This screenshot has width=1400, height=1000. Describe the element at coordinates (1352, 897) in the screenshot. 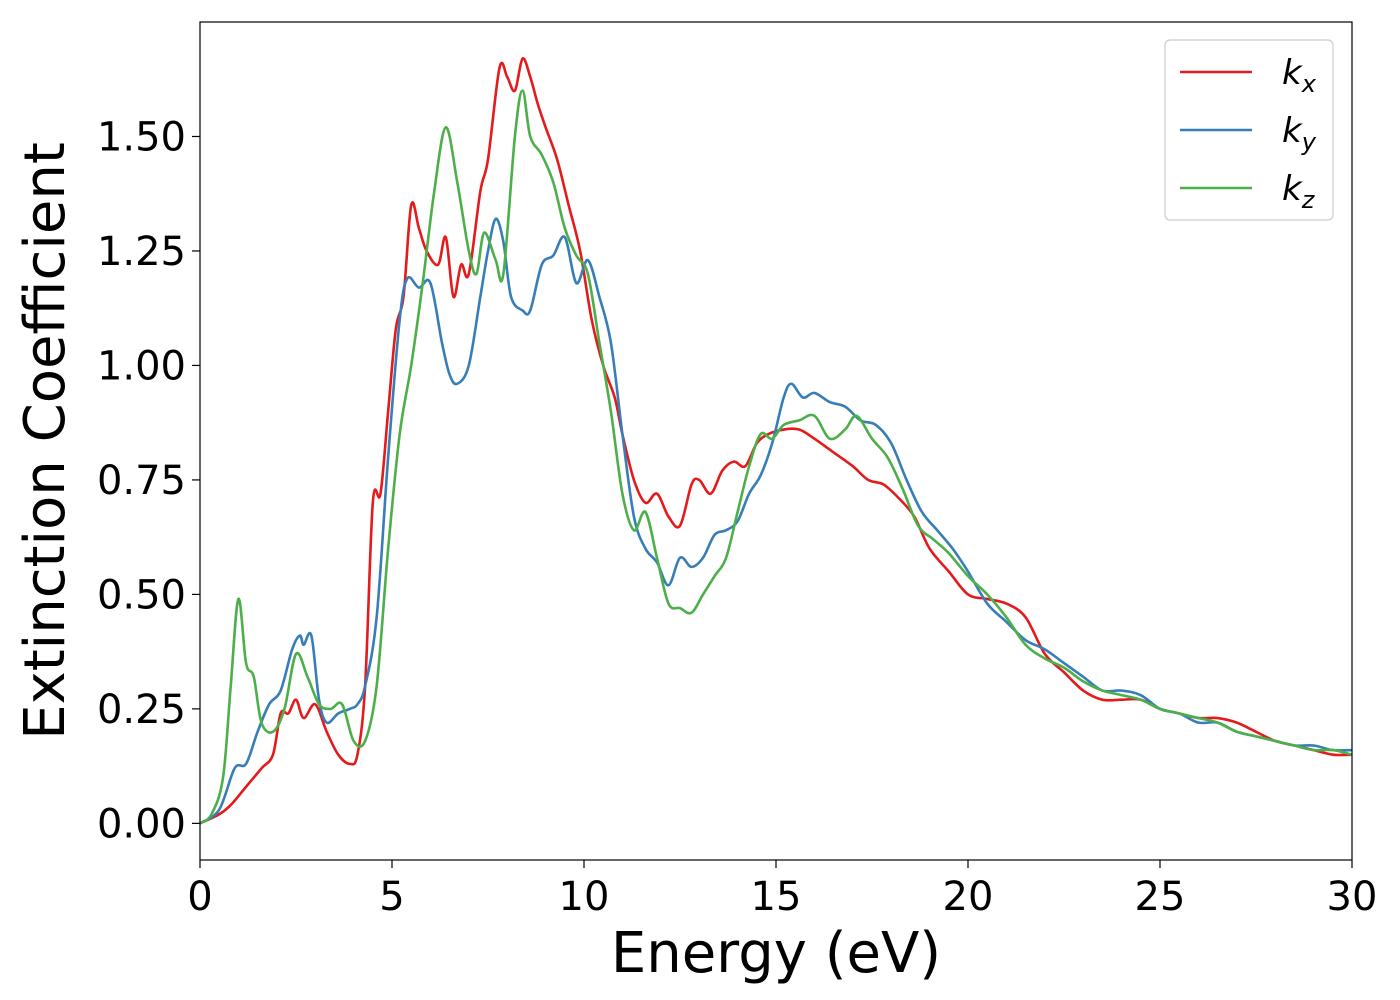

I see `x-tick-label-6: 30` at that location.